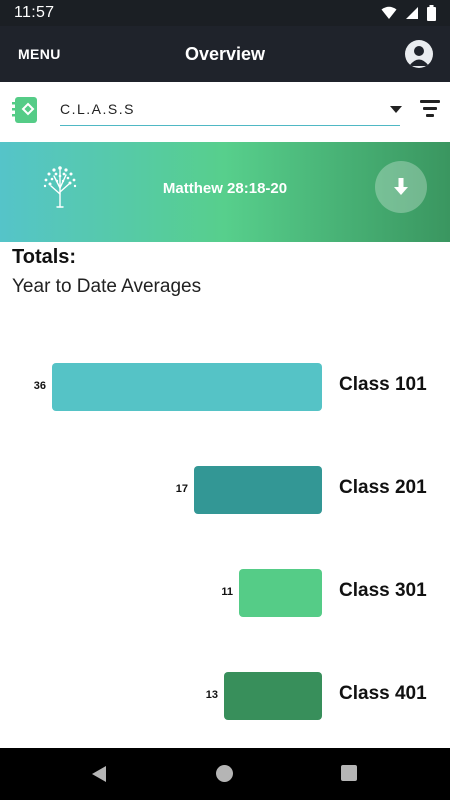  What do you see at coordinates (383, 384) in the screenshot?
I see `bar-category-label: Class 101` at bounding box center [383, 384].